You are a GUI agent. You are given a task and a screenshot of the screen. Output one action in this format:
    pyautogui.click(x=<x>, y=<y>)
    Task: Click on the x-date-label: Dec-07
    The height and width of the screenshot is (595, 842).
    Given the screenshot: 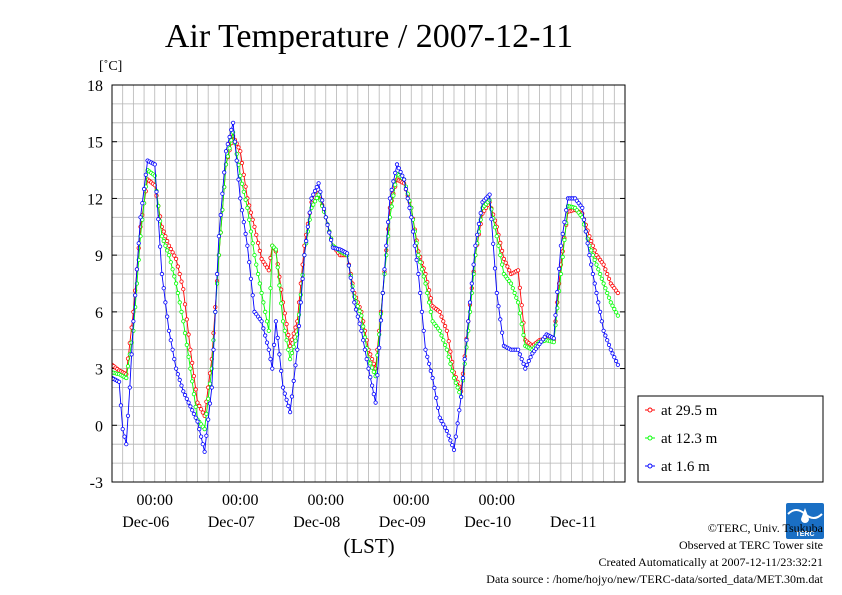 What is the action you would take?
    pyautogui.click(x=231, y=522)
    